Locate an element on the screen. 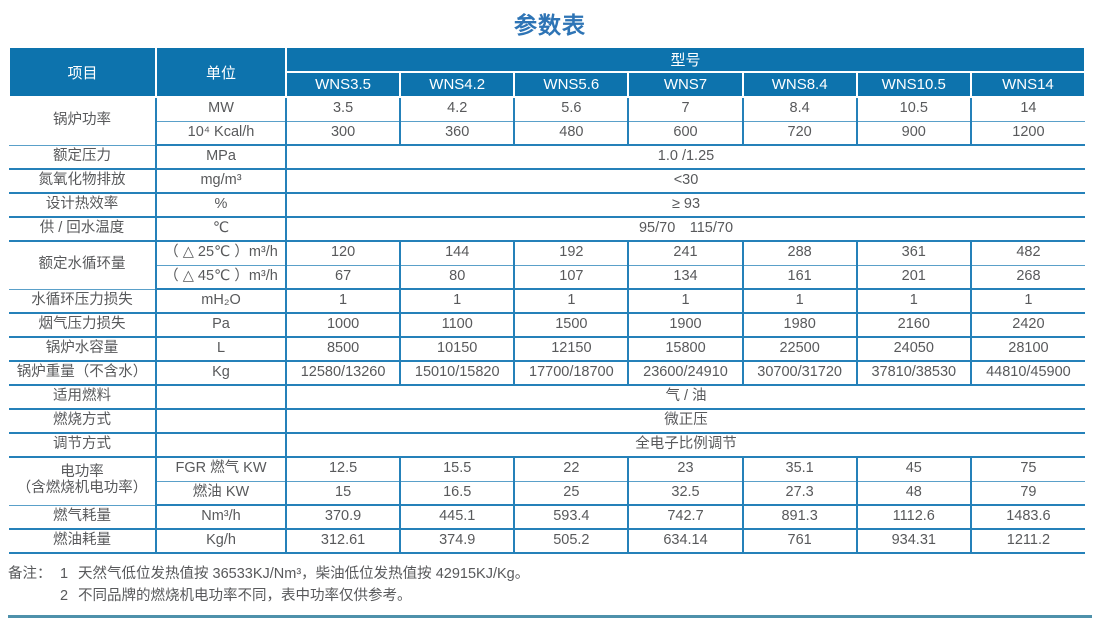  cell-value: 891.3 is located at coordinates (800, 517).